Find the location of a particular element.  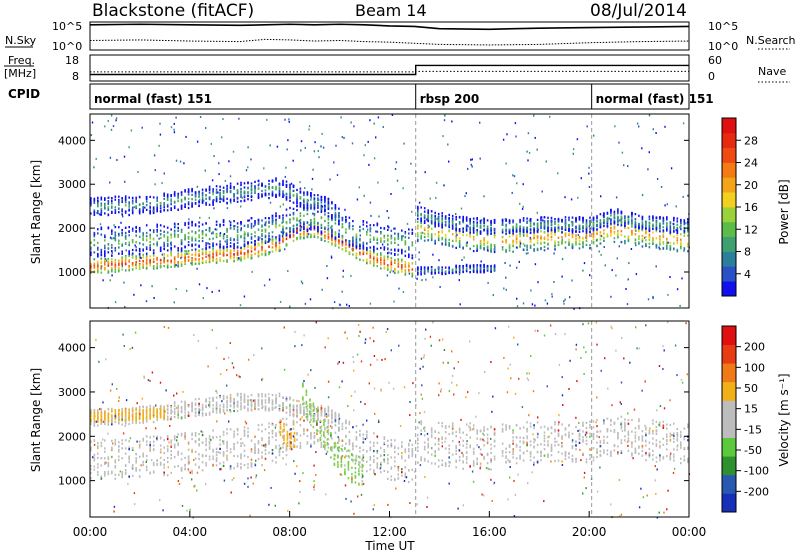

y-tick-label: 2000 is located at coordinates (72, 228).